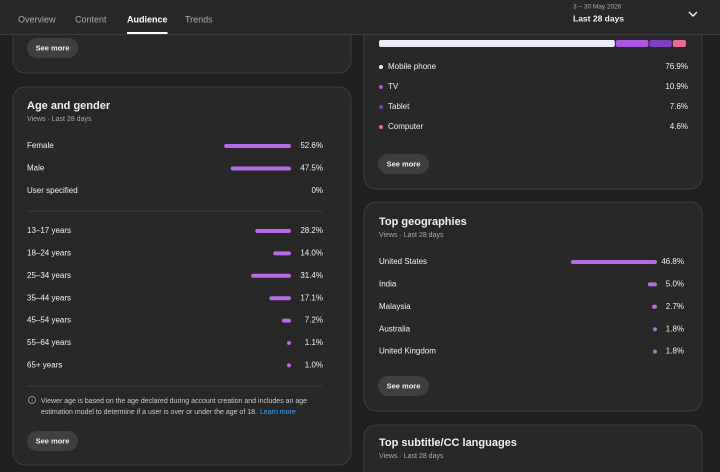  I want to click on row-value: 31.4%, so click(311, 275).